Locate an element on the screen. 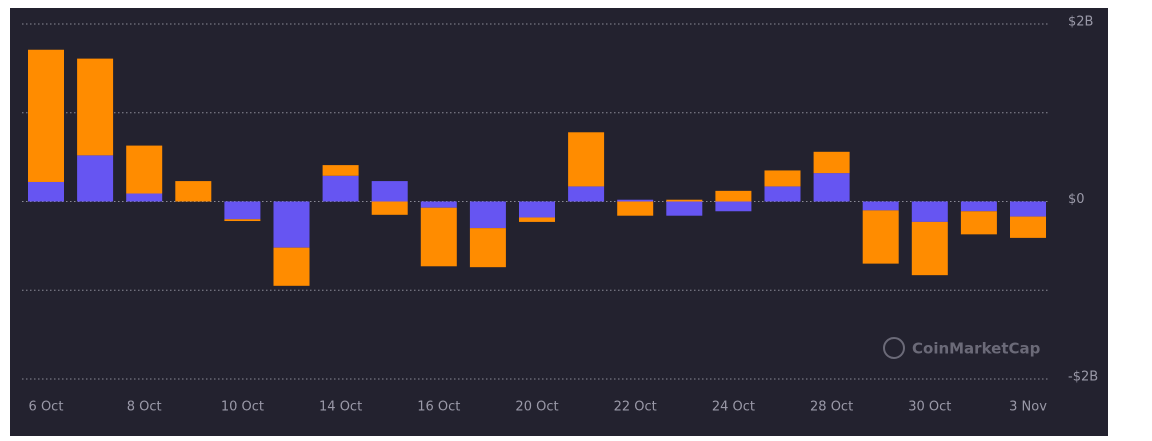 Image resolution: width=1152 pixels, height=441 pixels. watermark-text: CoinMarketCap is located at coordinates (976, 349).